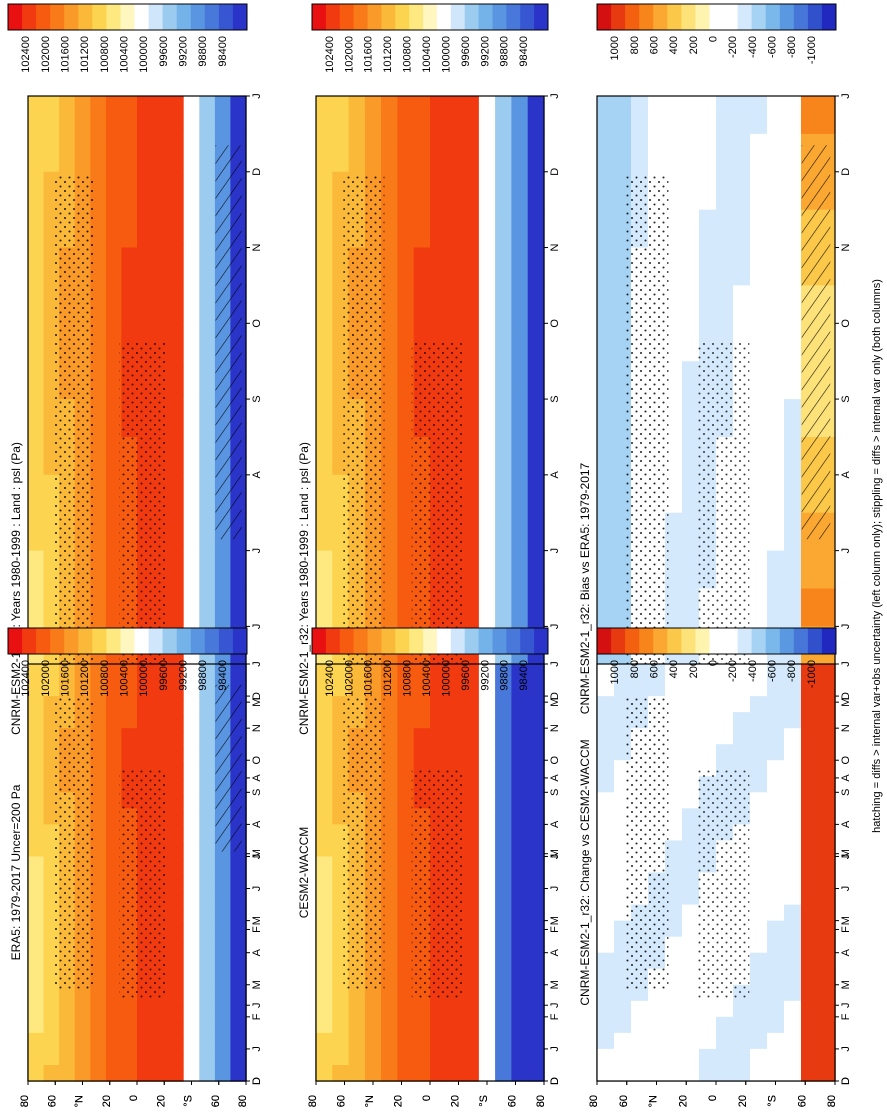  Describe the element at coordinates (594, 1101) in the screenshot. I see `y-tick-label: 80` at that location.